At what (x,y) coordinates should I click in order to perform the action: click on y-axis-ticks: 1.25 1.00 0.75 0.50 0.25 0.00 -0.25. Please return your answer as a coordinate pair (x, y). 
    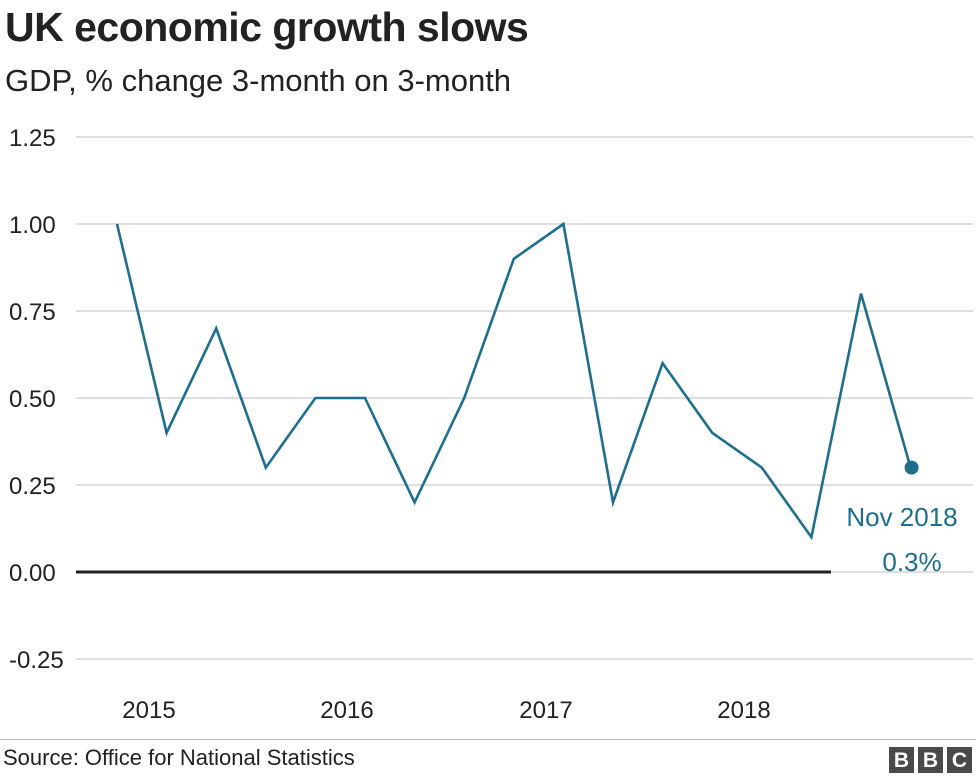
    Looking at the image, I should click on (36, 399).